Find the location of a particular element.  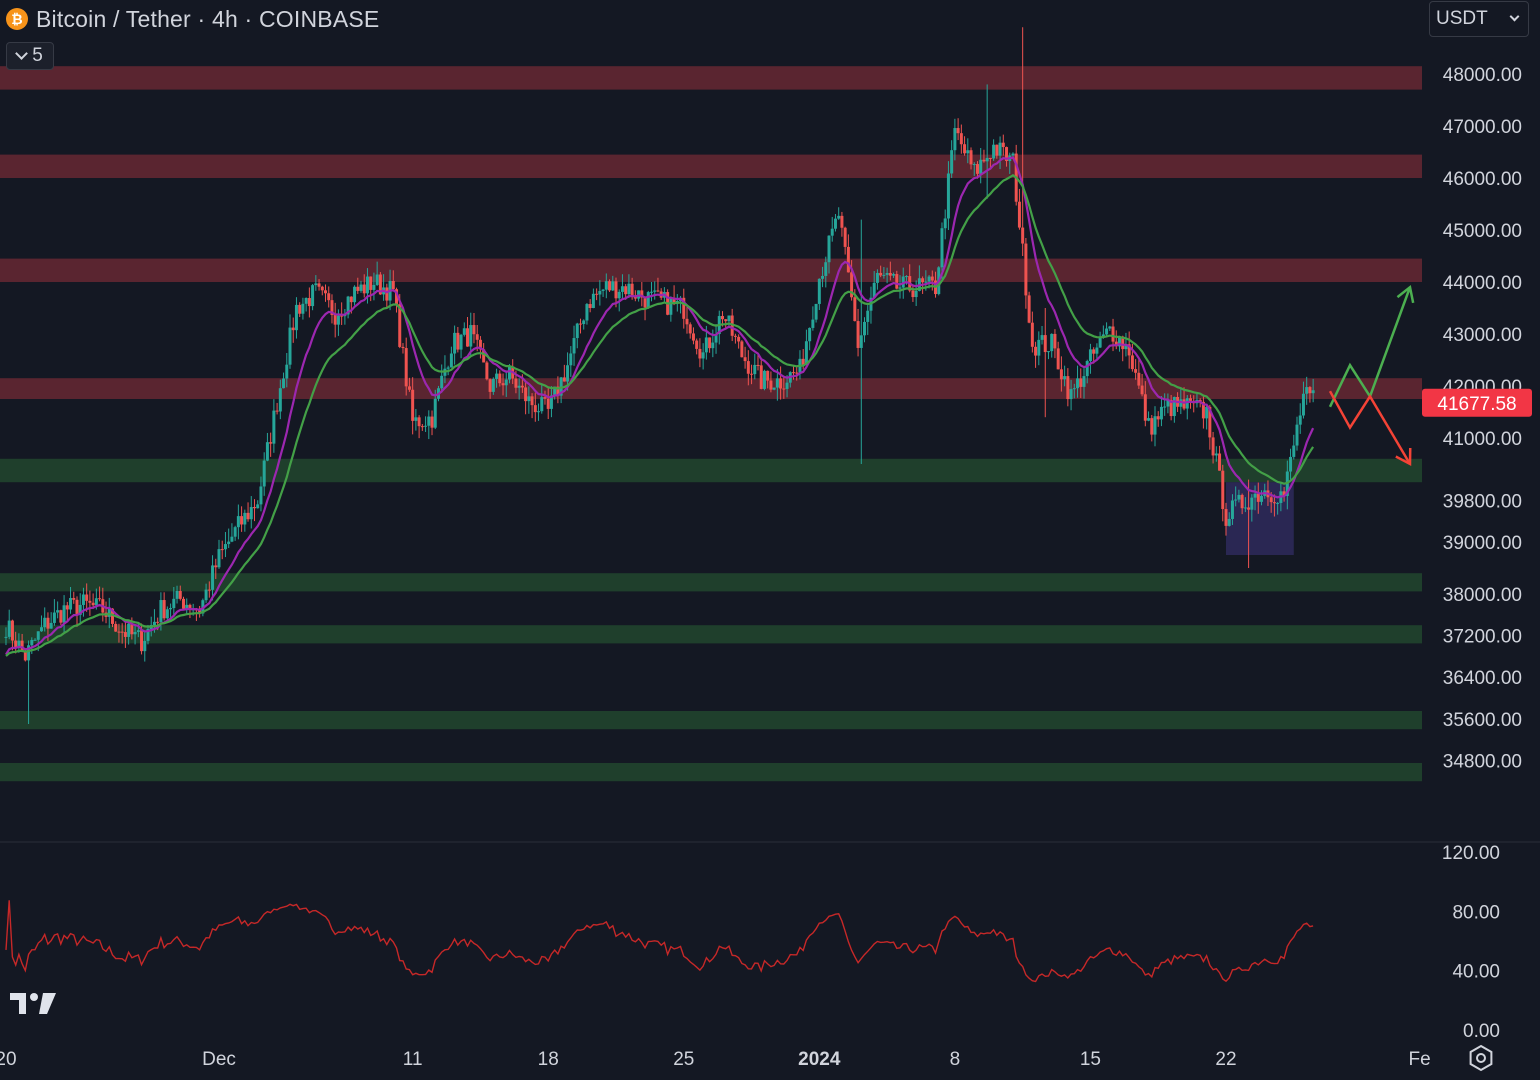

price-tick-label: 47000.00 is located at coordinates (1482, 127).